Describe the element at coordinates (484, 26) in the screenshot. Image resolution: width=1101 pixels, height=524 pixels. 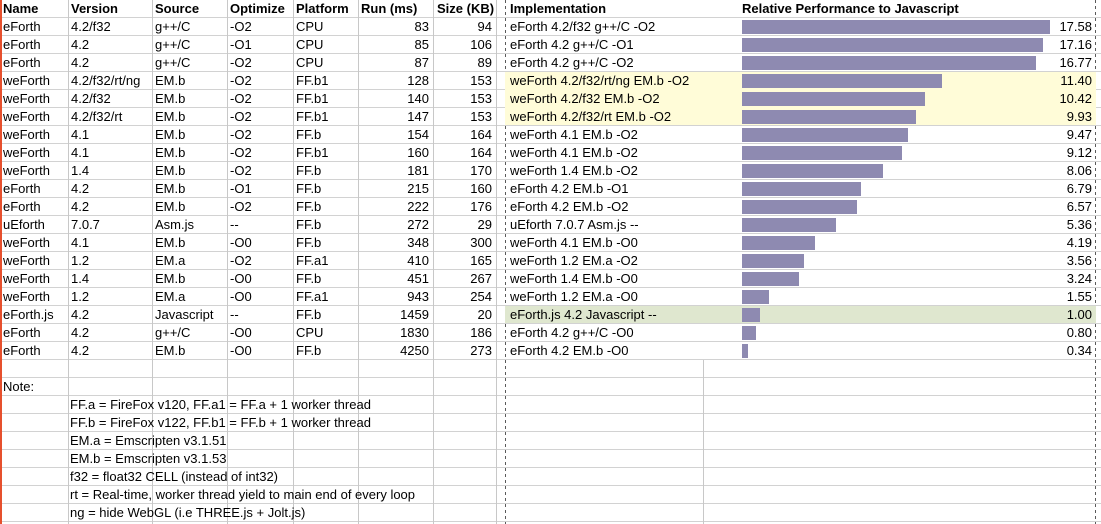
I see `cell-size: 94` at that location.